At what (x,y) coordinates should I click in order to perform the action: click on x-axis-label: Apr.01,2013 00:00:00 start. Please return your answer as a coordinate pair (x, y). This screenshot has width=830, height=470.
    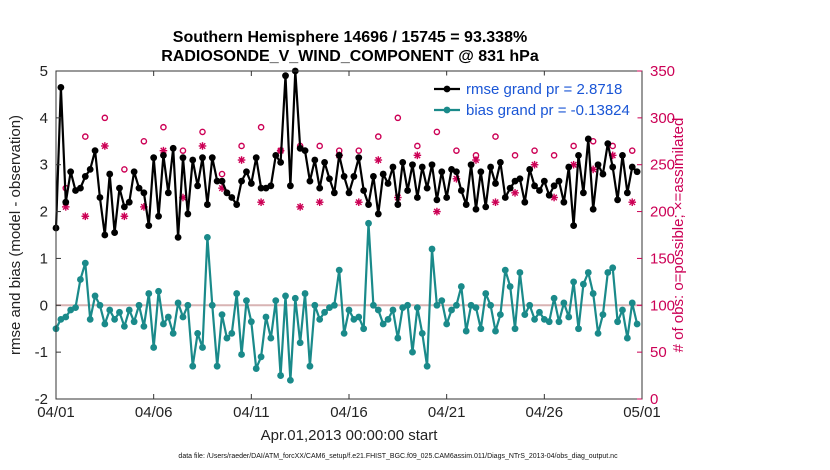
    Looking at the image, I should click on (350, 435).